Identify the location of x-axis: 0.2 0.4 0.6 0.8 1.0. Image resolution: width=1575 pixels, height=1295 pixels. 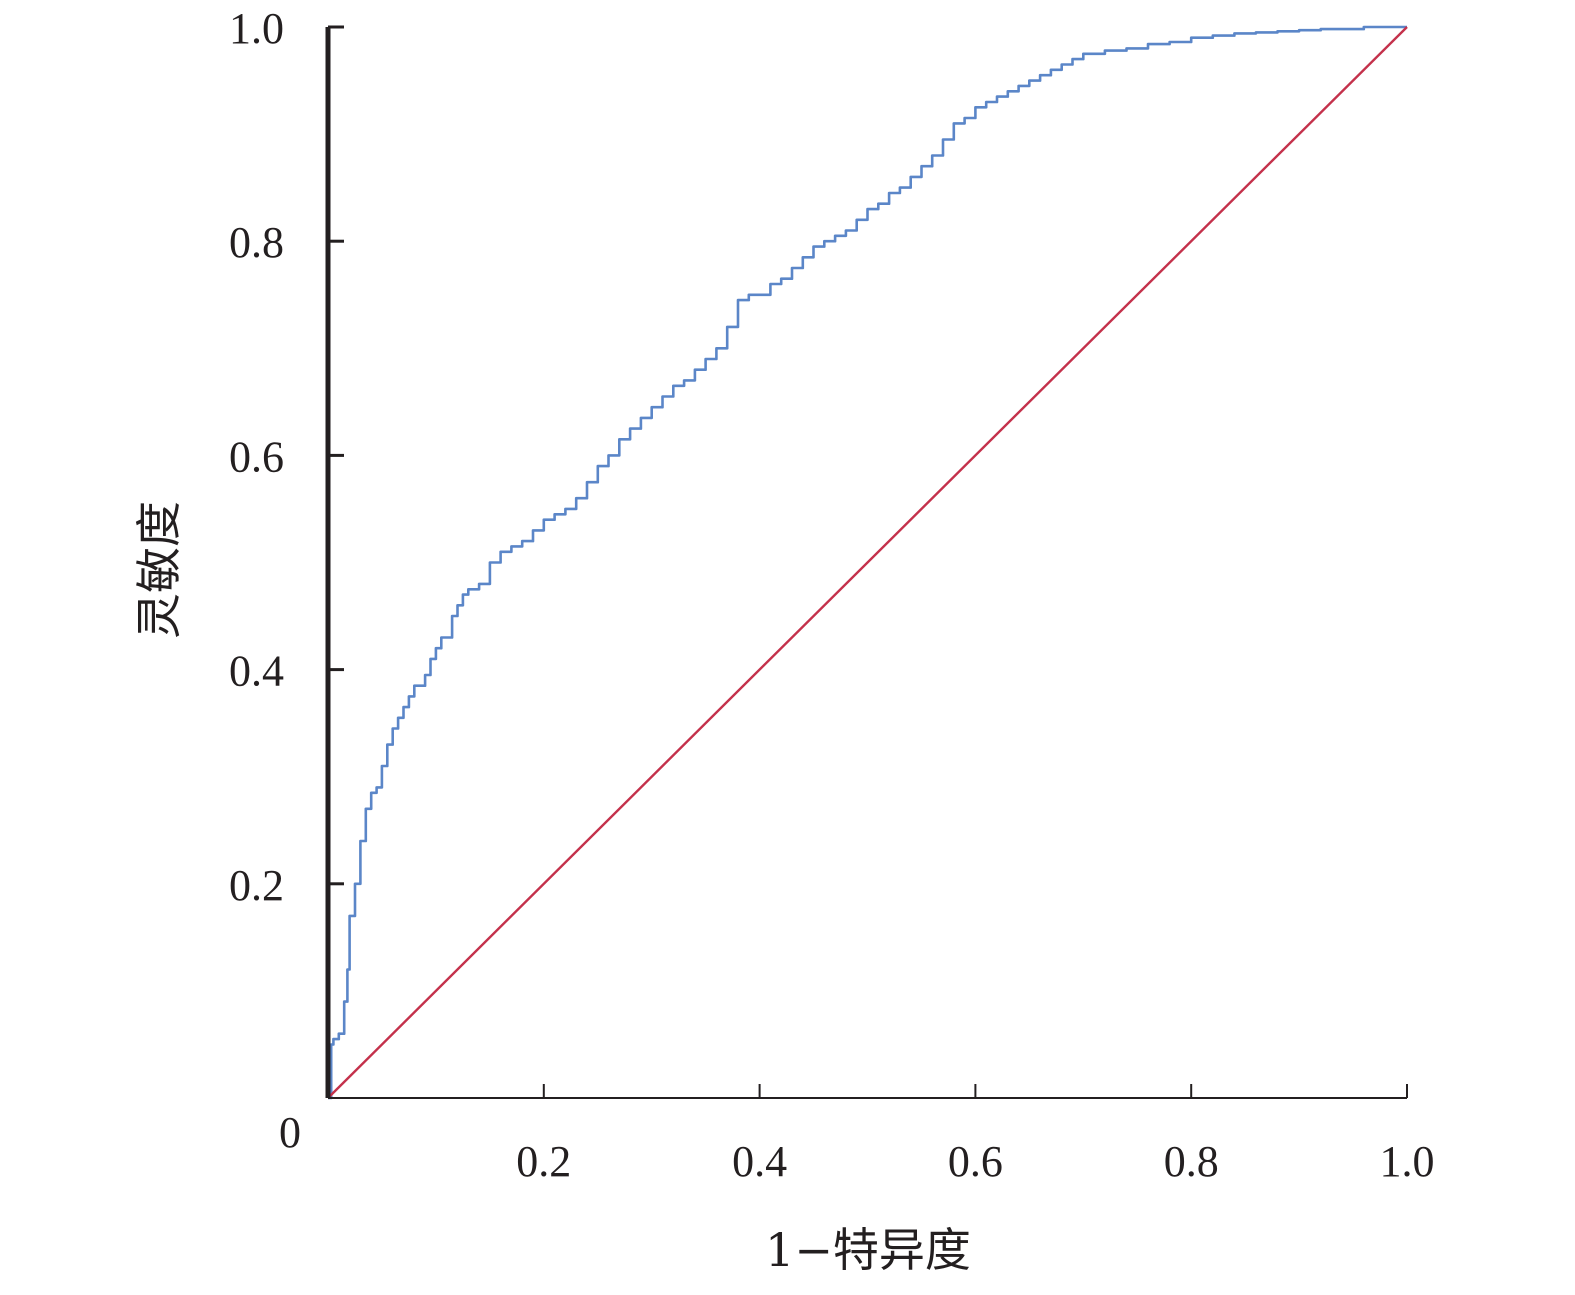
(881, 1135).